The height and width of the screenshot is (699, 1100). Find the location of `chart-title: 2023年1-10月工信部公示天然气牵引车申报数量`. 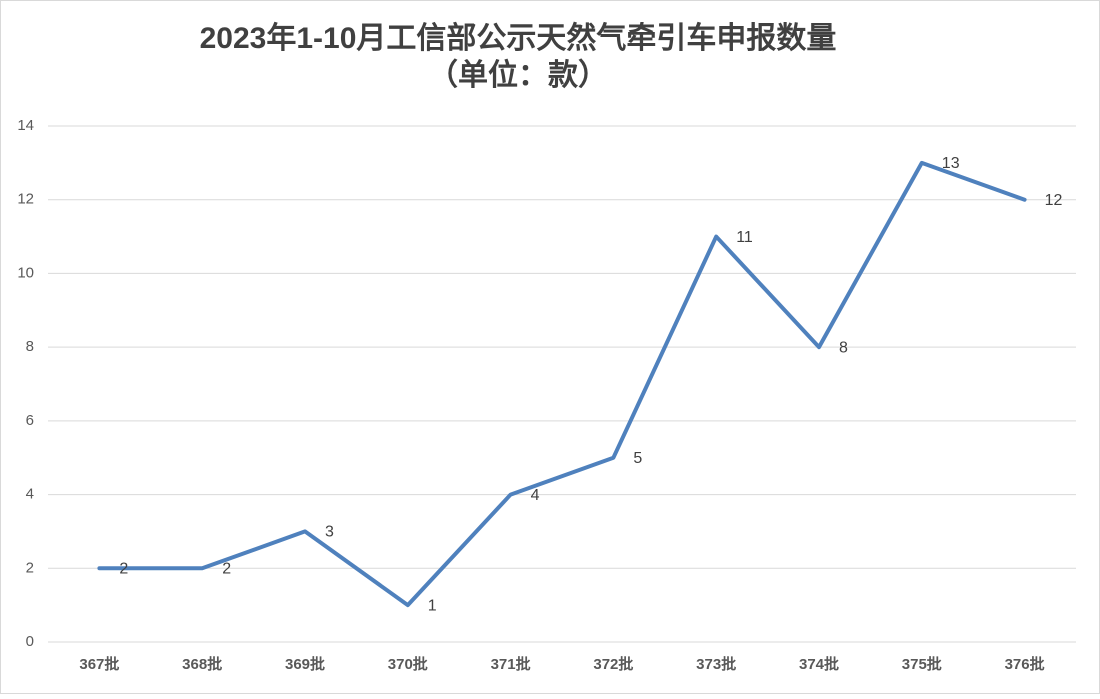

chart-title: 2023年1-10月工信部公示天然气牵引车申报数量 is located at coordinates (518, 38).